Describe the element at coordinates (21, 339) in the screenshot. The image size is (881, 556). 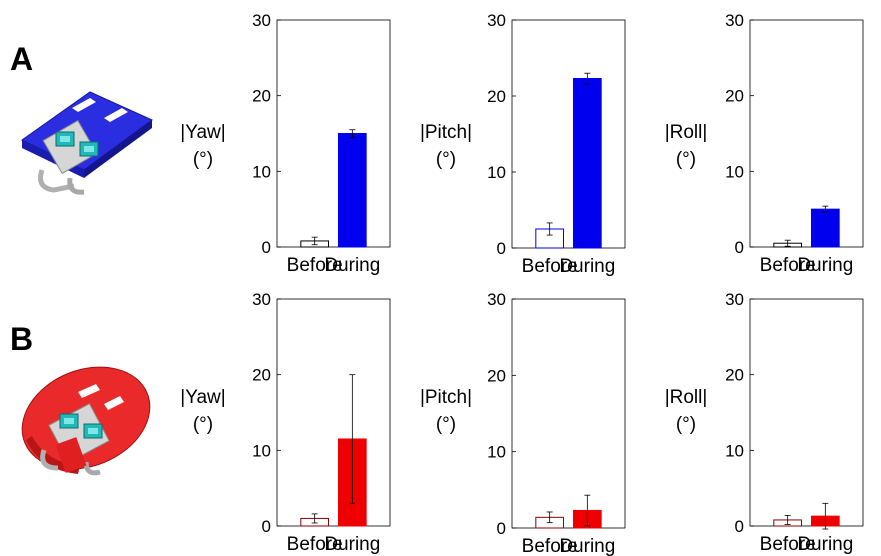
I see `panel-letter-b: B` at that location.